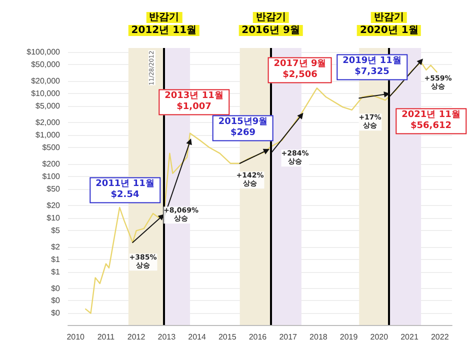  I want to click on x-tick-label: 2015, so click(227, 337).